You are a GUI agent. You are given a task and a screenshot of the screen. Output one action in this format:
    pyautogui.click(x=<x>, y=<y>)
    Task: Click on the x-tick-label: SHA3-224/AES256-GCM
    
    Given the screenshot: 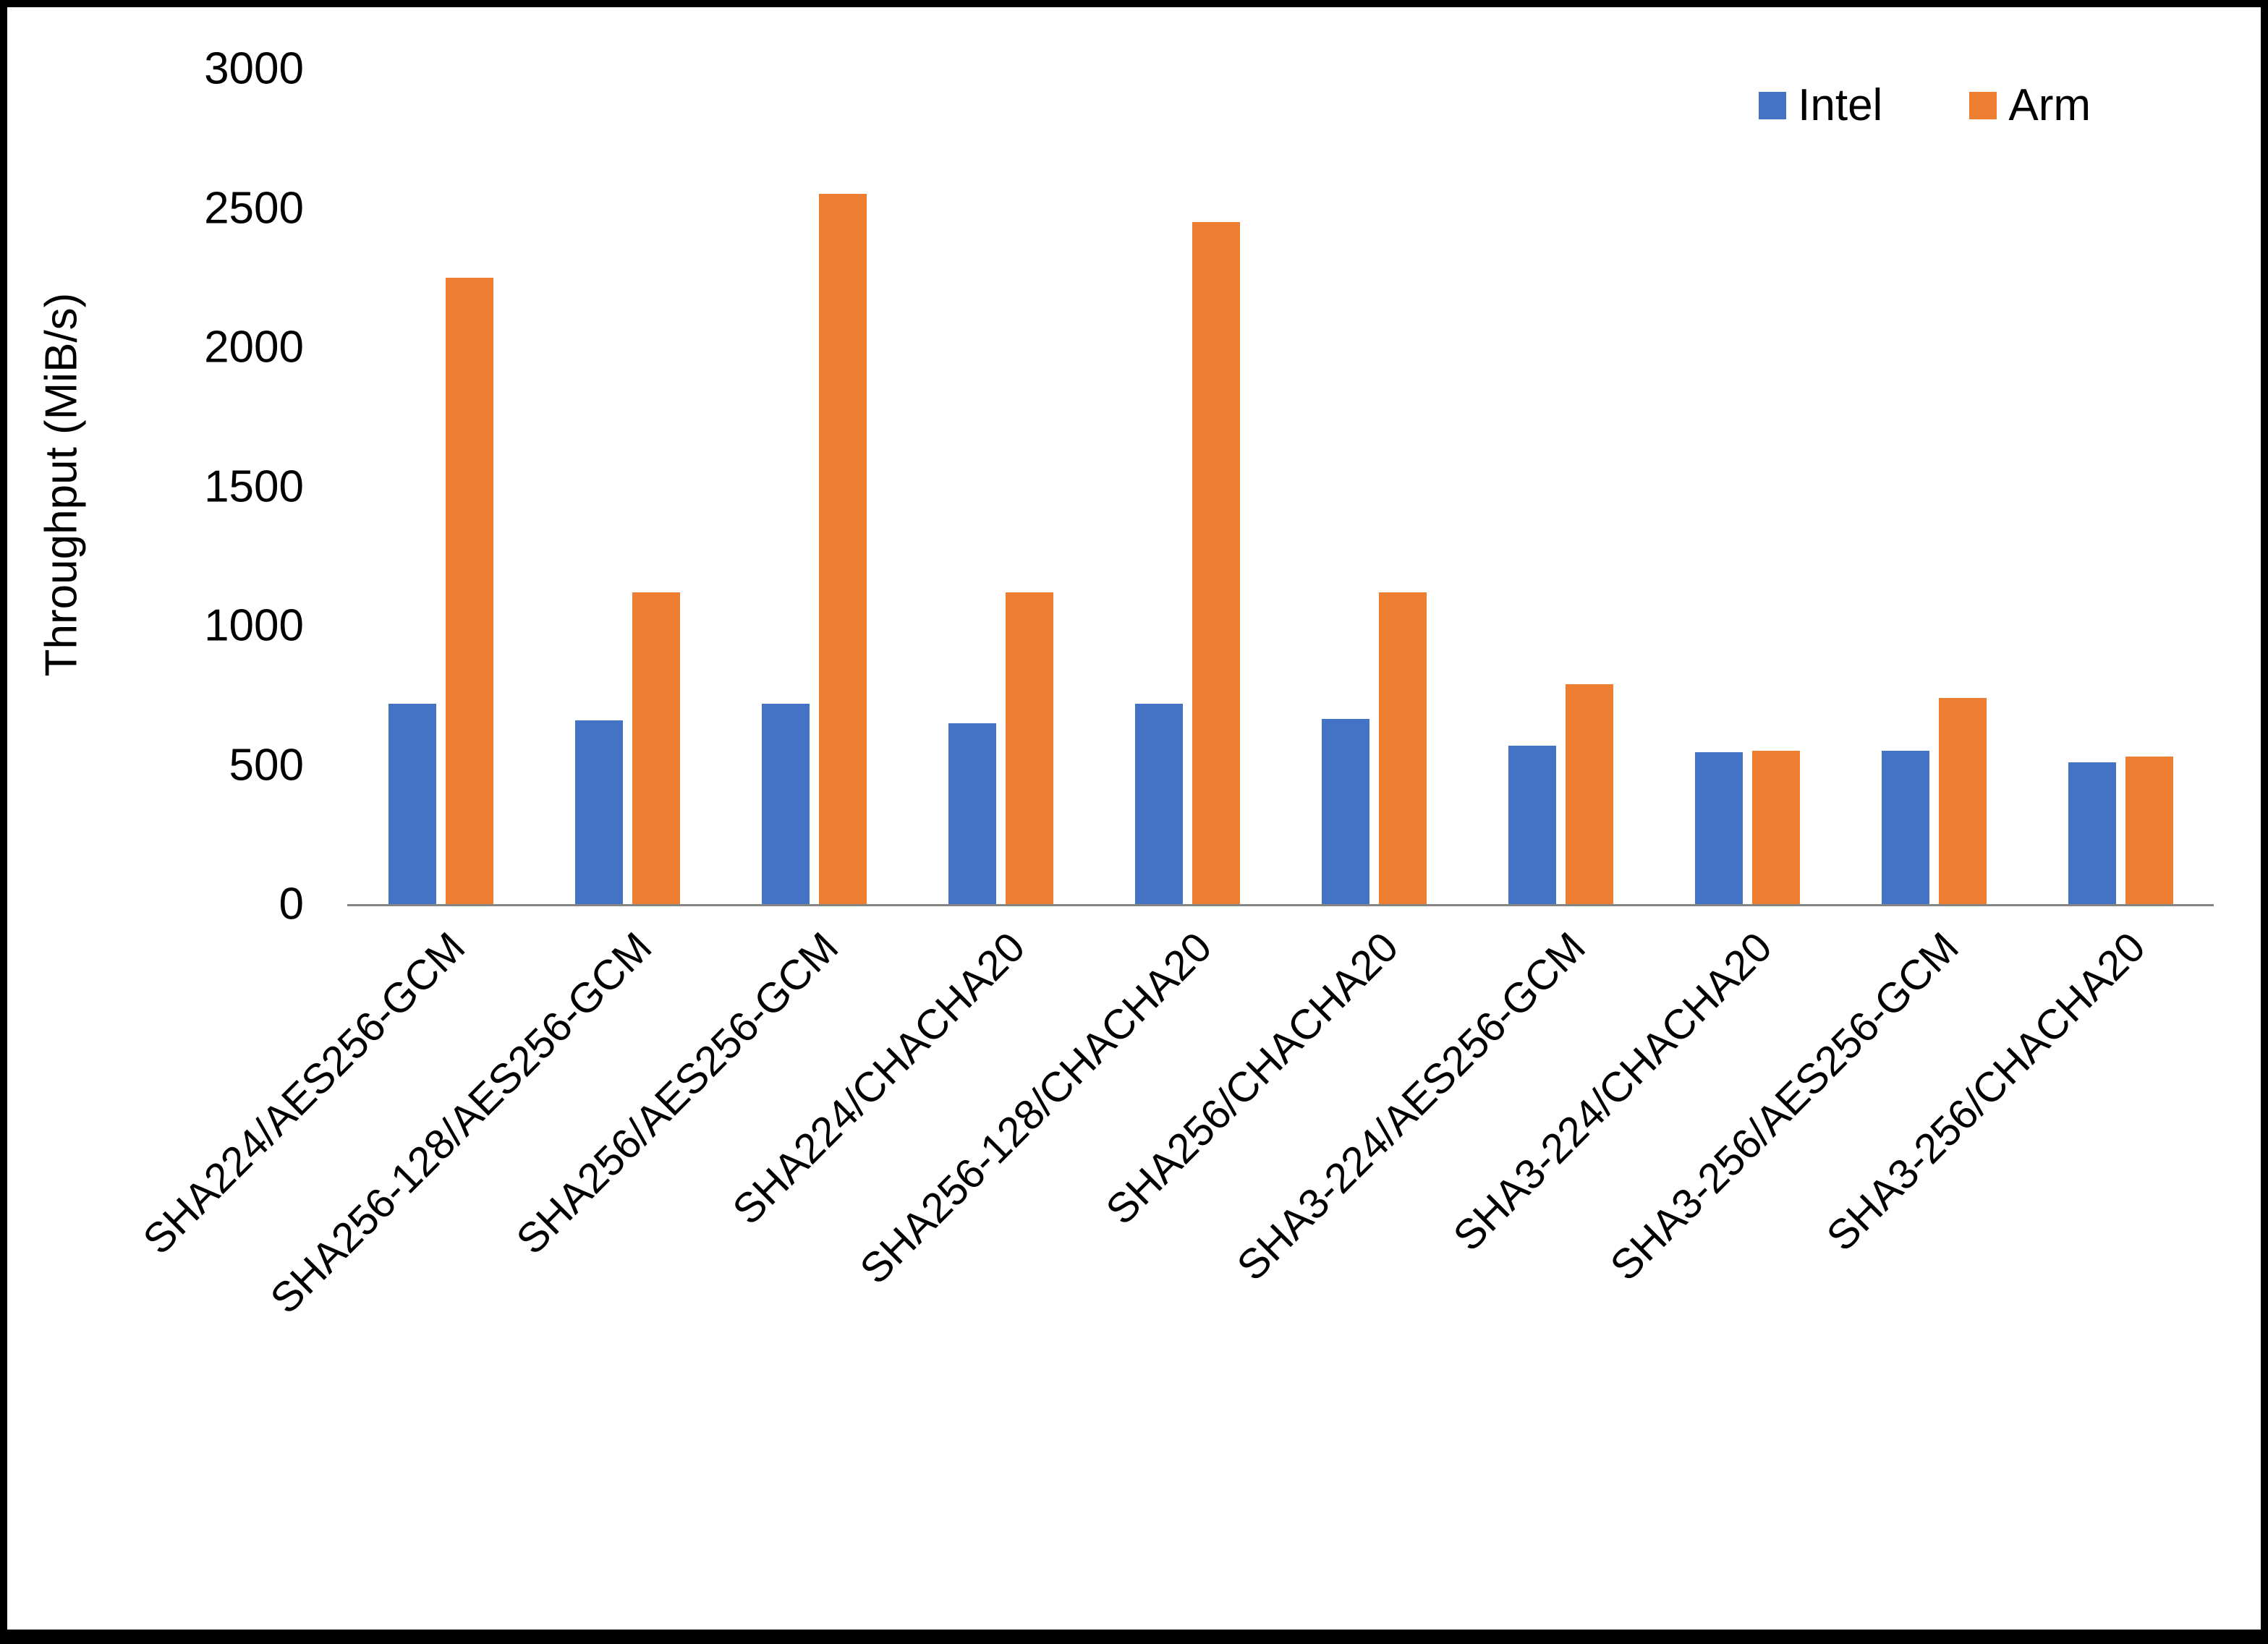 What is the action you would take?
    pyautogui.click(x=1411, y=1106)
    